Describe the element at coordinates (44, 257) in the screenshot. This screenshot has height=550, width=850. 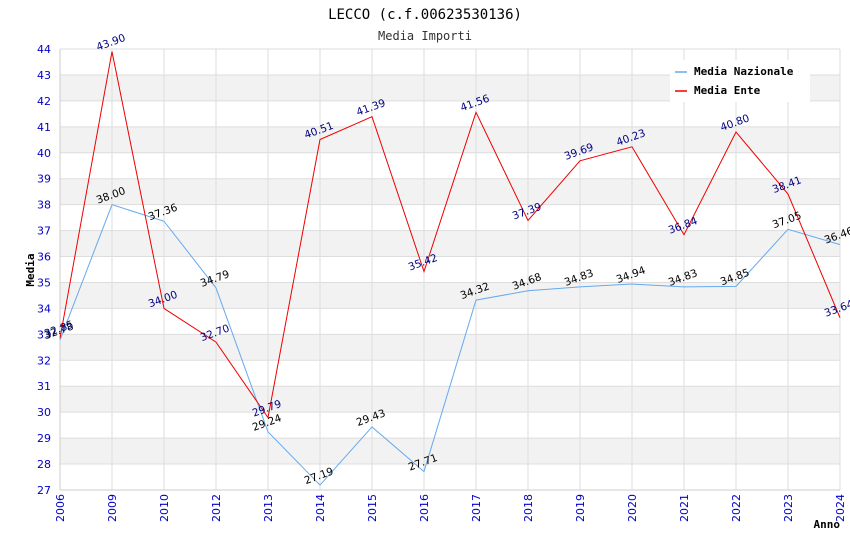
I see `y-tick-label: 36` at that location.